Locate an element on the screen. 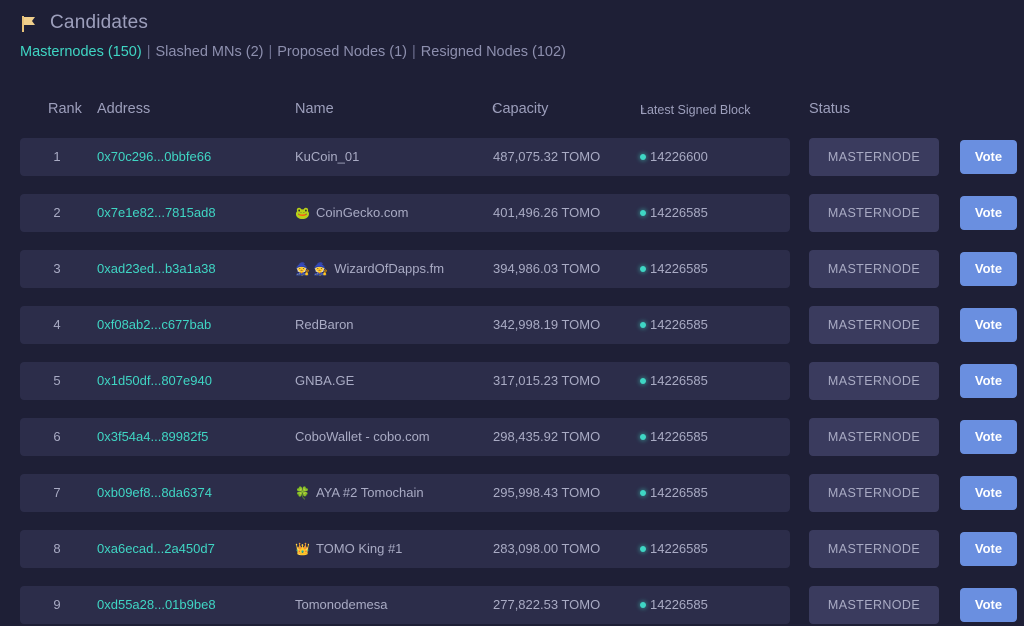  capacity-cell: 317,015.23 TOMO is located at coordinates (547, 380).